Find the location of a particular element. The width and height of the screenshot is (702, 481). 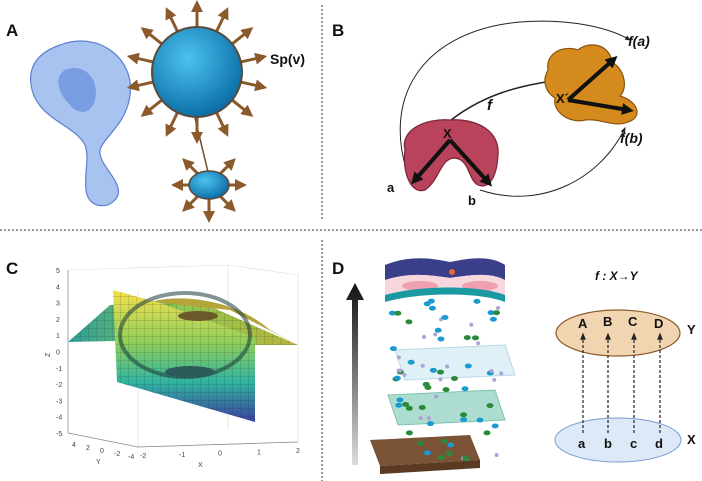

x-tick-label: -1 is located at coordinates (182, 455).